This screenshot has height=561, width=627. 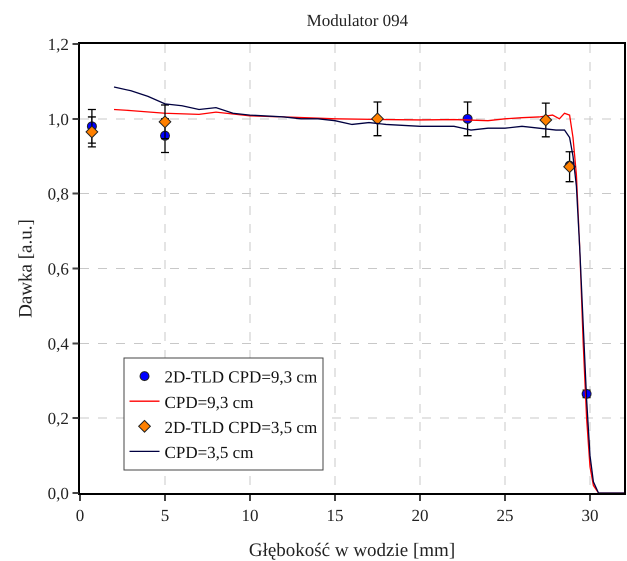 What do you see at coordinates (505, 516) in the screenshot?
I see `x-tick-label: 25` at bounding box center [505, 516].